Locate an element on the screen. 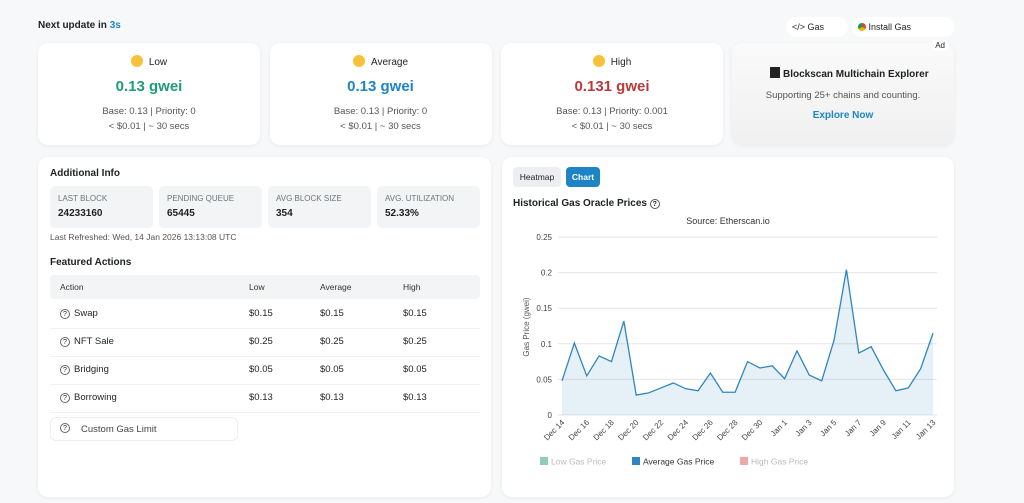  x-tick-label: Dec 16 is located at coordinates (579, 430).